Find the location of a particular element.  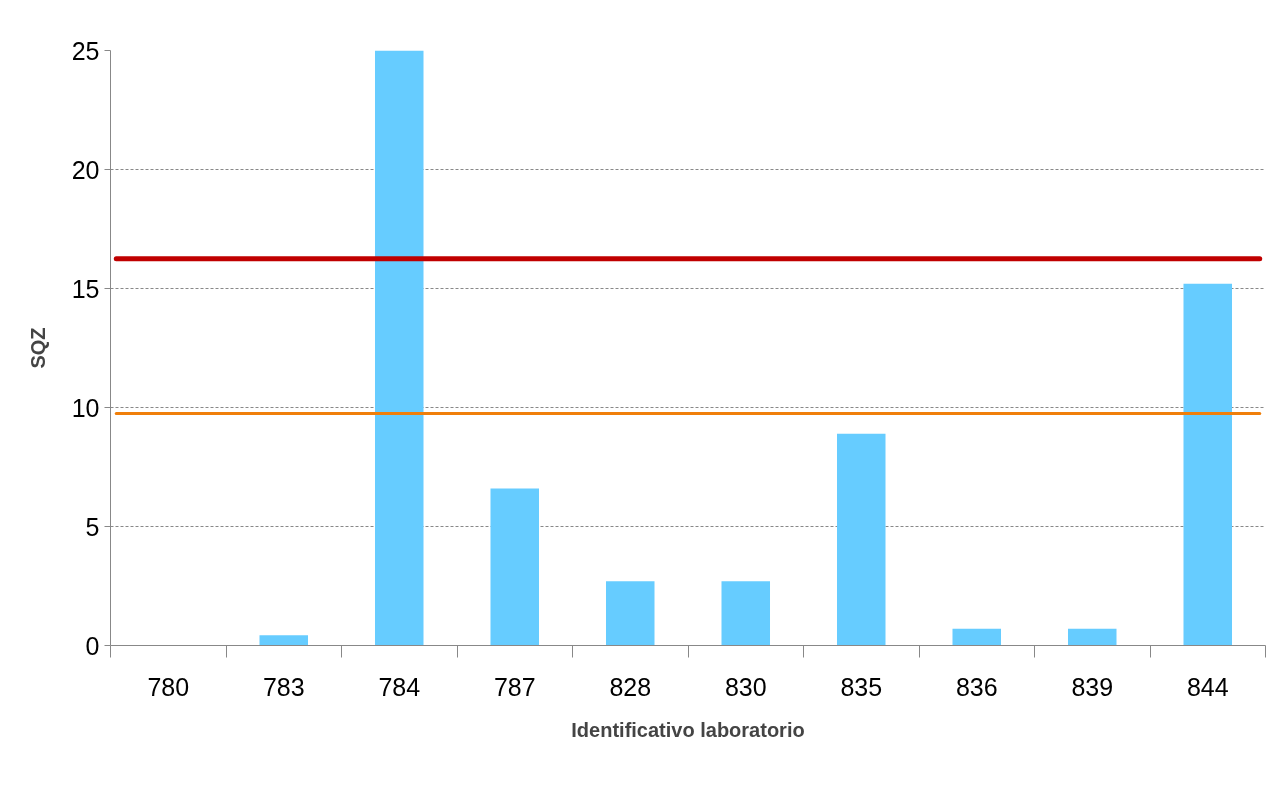

y-tick-label: 15 is located at coordinates (85, 288).